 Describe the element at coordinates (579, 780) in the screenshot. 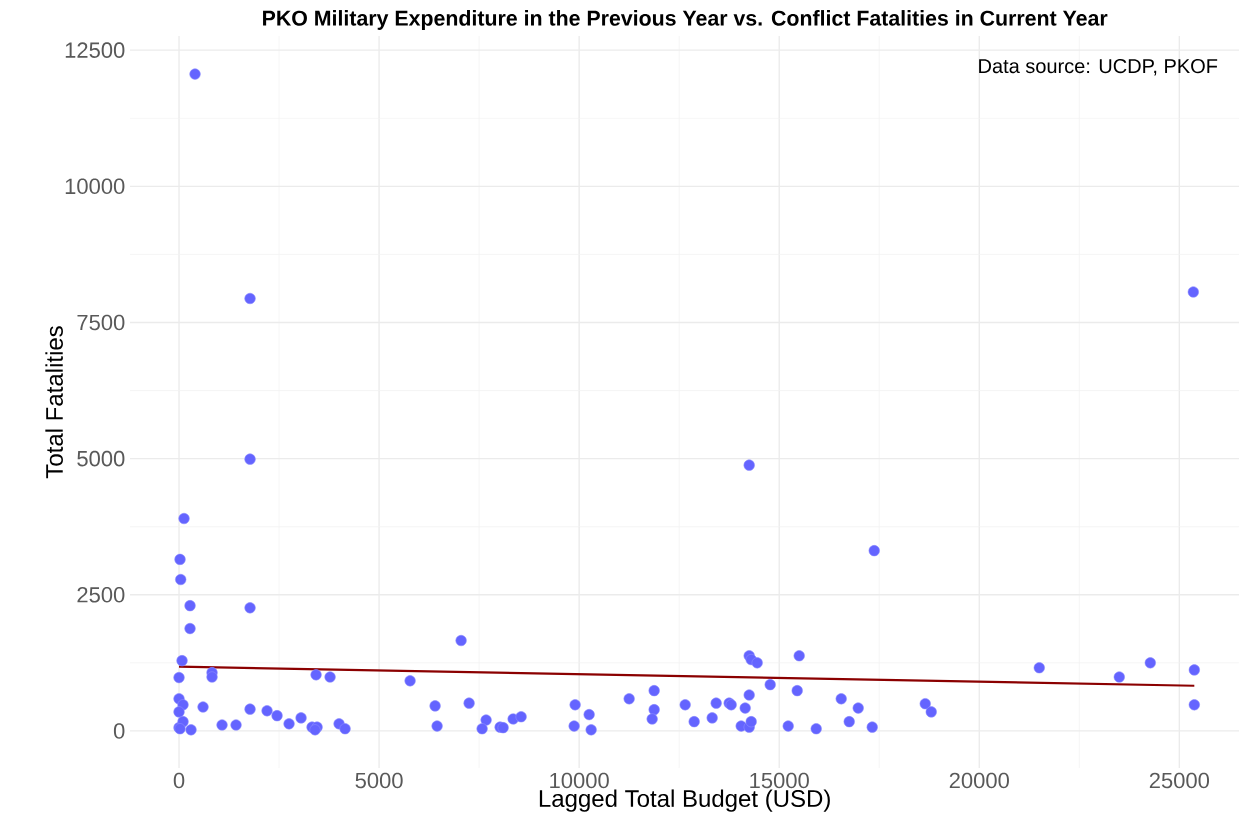

I see `x-tick-label: 10000` at that location.